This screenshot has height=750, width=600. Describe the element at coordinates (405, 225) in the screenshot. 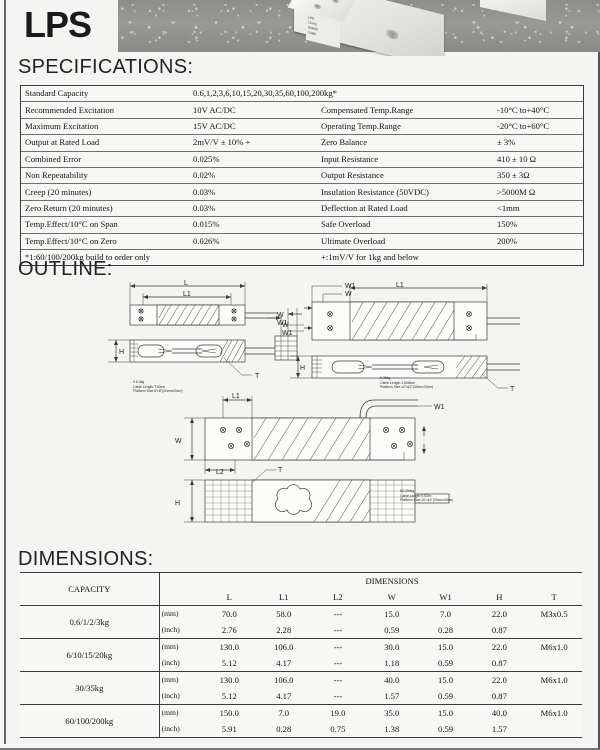

I see `spec-key: Safe Overload` at that location.